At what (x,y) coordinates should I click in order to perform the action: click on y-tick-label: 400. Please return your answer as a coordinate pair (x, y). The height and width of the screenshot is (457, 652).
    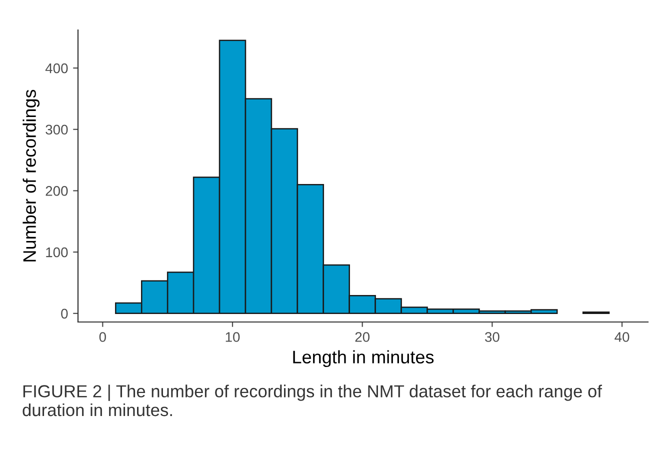
    Looking at the image, I should click on (56, 68).